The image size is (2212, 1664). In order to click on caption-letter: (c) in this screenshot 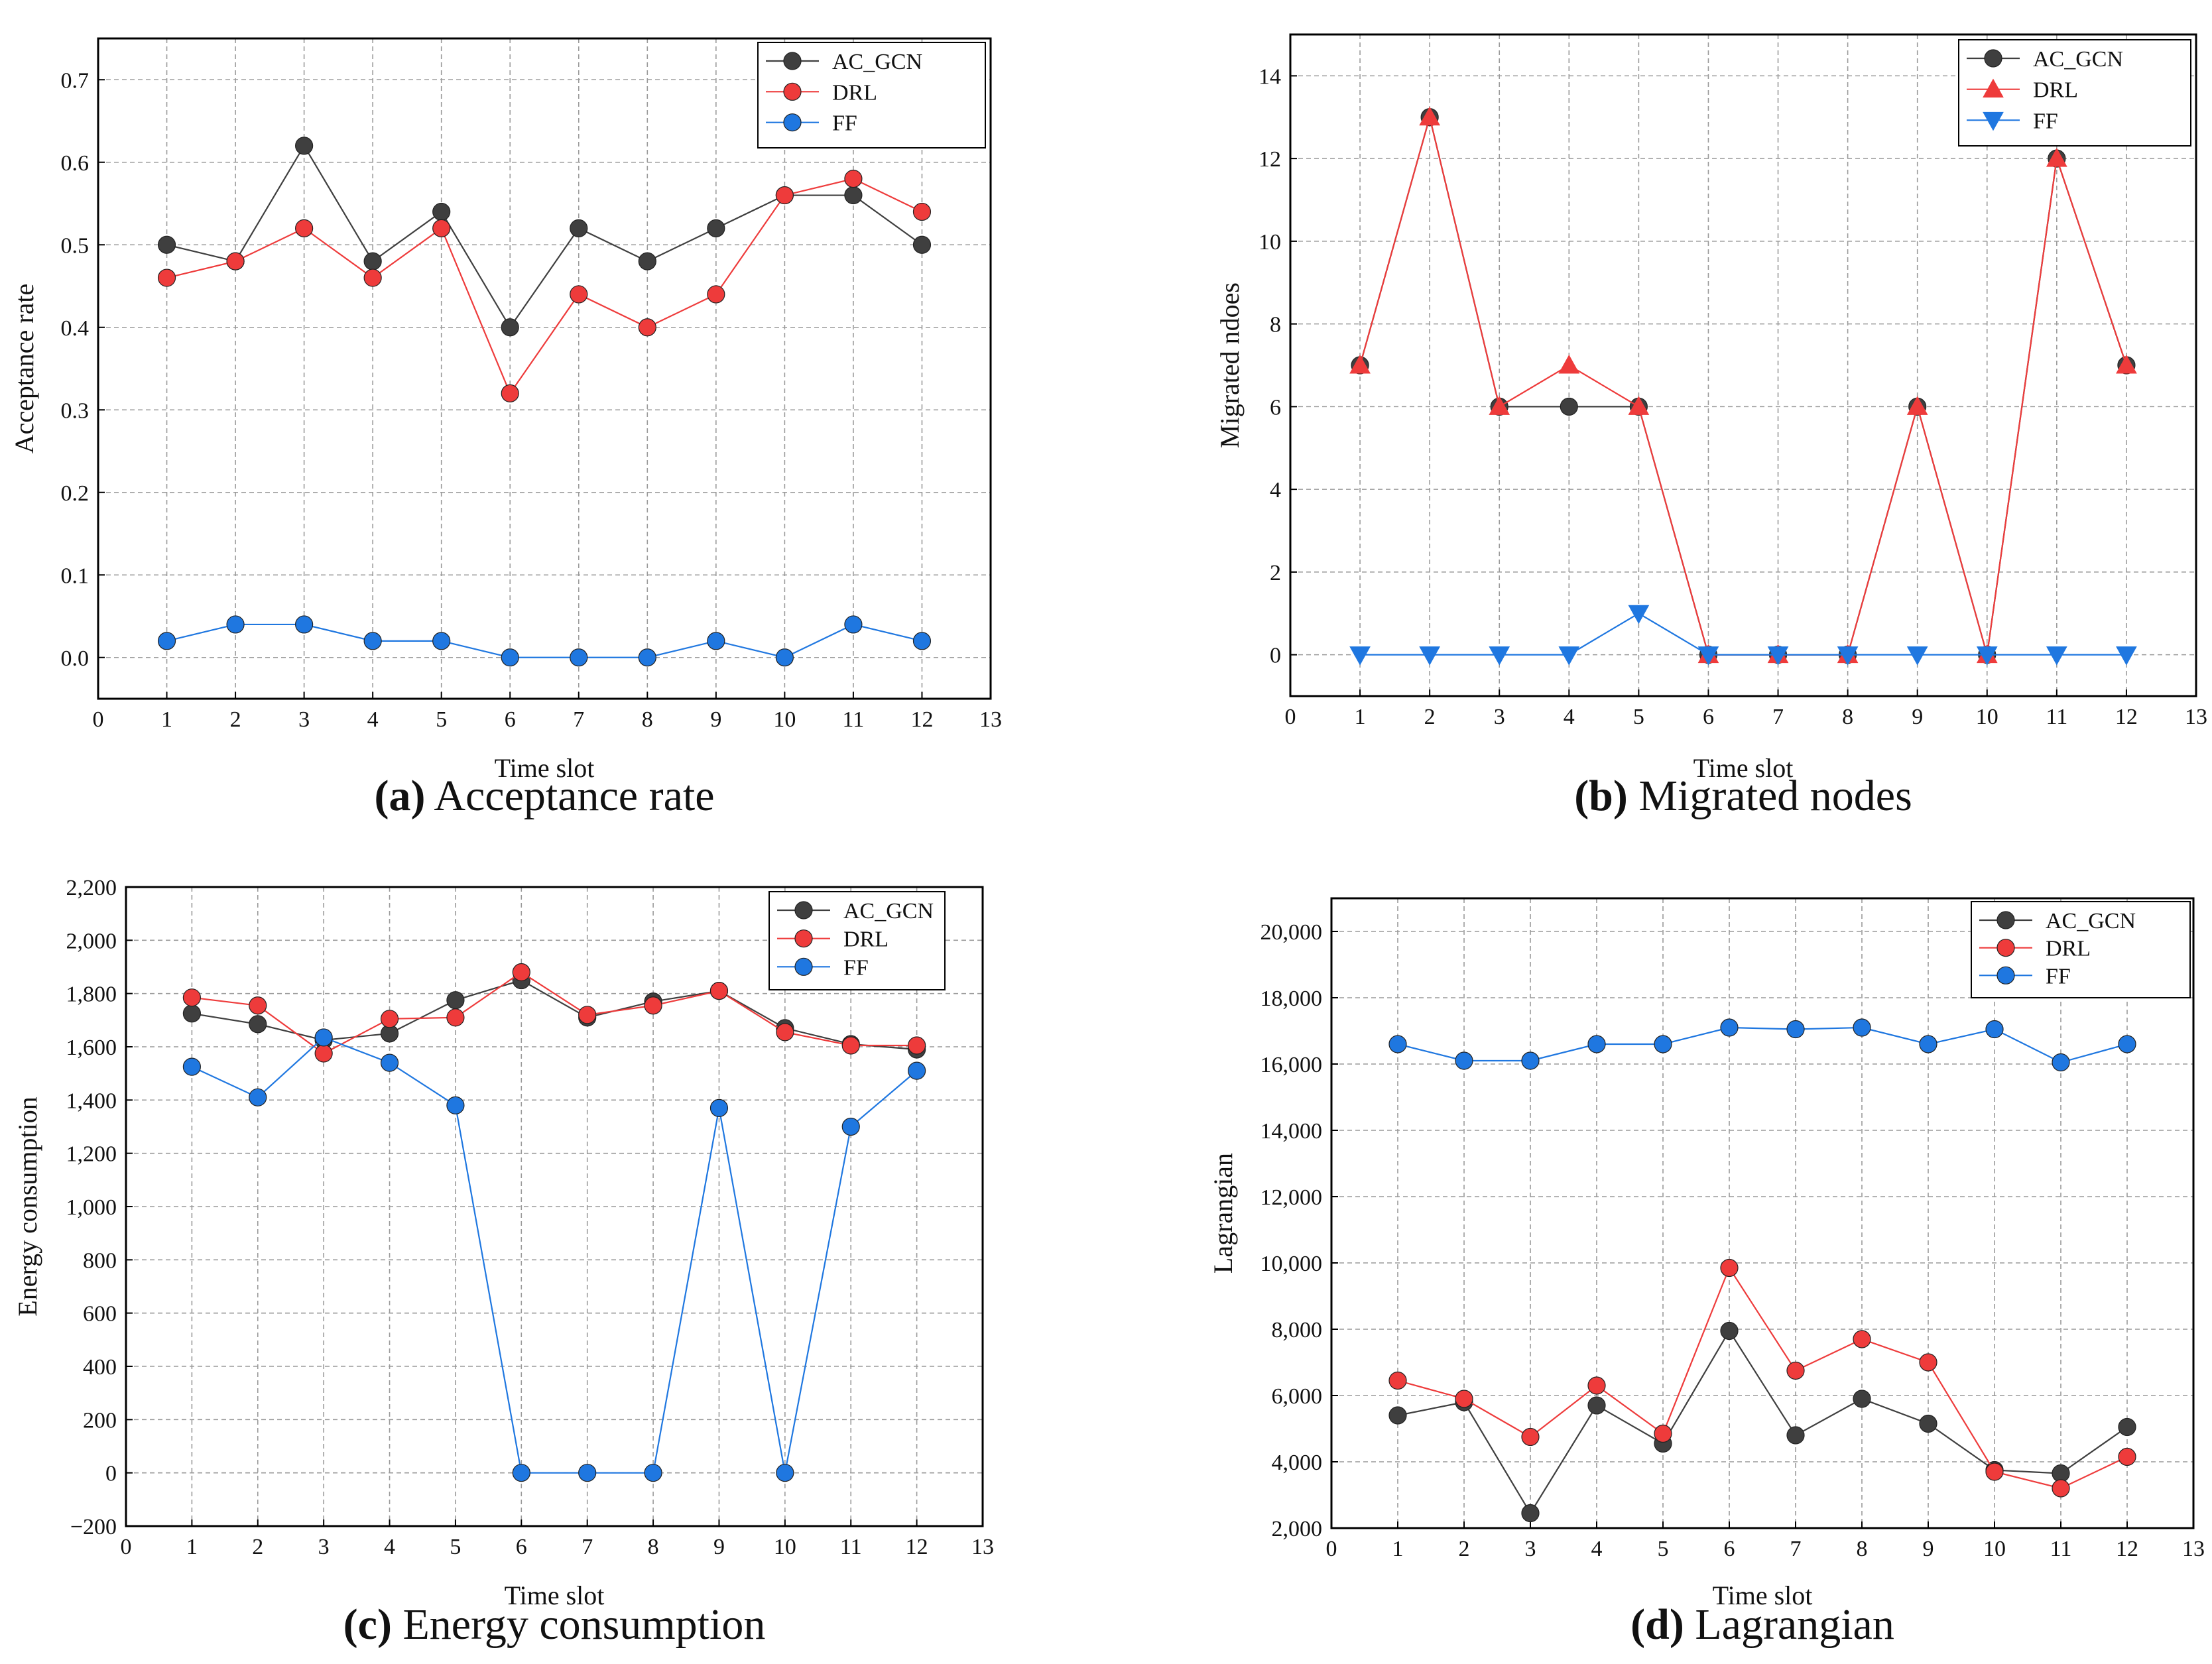, I will do `click(367, 1624)`.